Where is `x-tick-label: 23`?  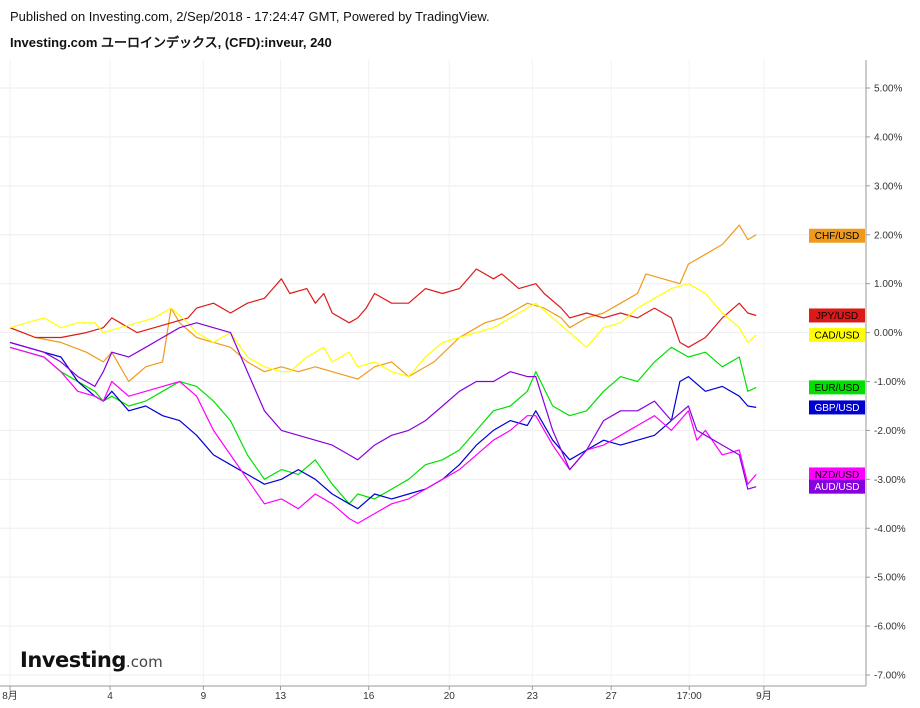
x-tick-label: 23 is located at coordinates (533, 696).